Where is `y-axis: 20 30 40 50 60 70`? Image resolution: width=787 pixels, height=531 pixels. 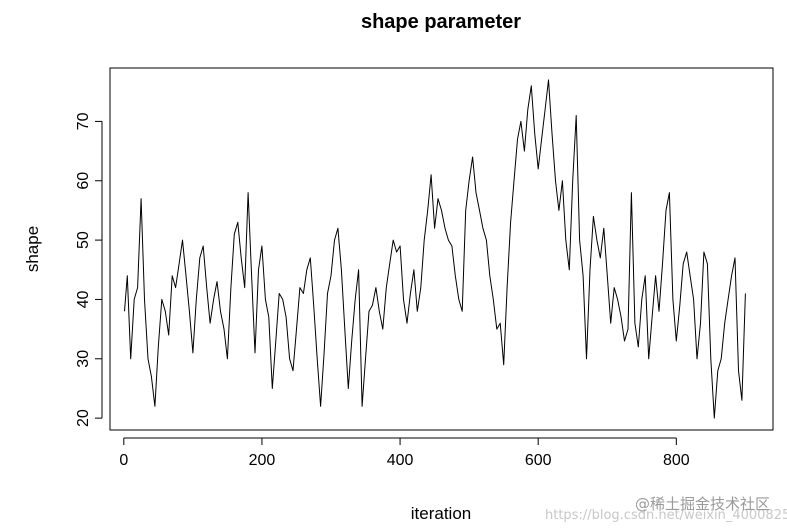 y-axis: 20 30 40 50 60 70 is located at coordinates (89, 269).